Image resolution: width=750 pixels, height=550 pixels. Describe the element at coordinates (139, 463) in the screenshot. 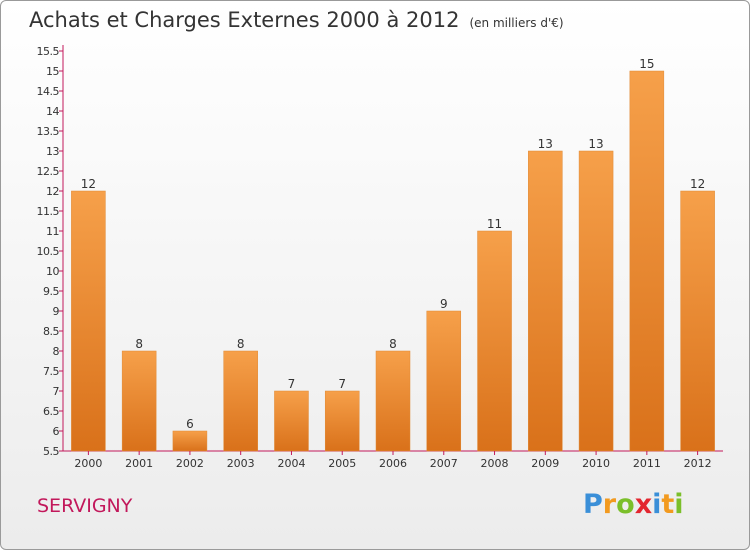

I see `x-tick-label: 2001` at that location.